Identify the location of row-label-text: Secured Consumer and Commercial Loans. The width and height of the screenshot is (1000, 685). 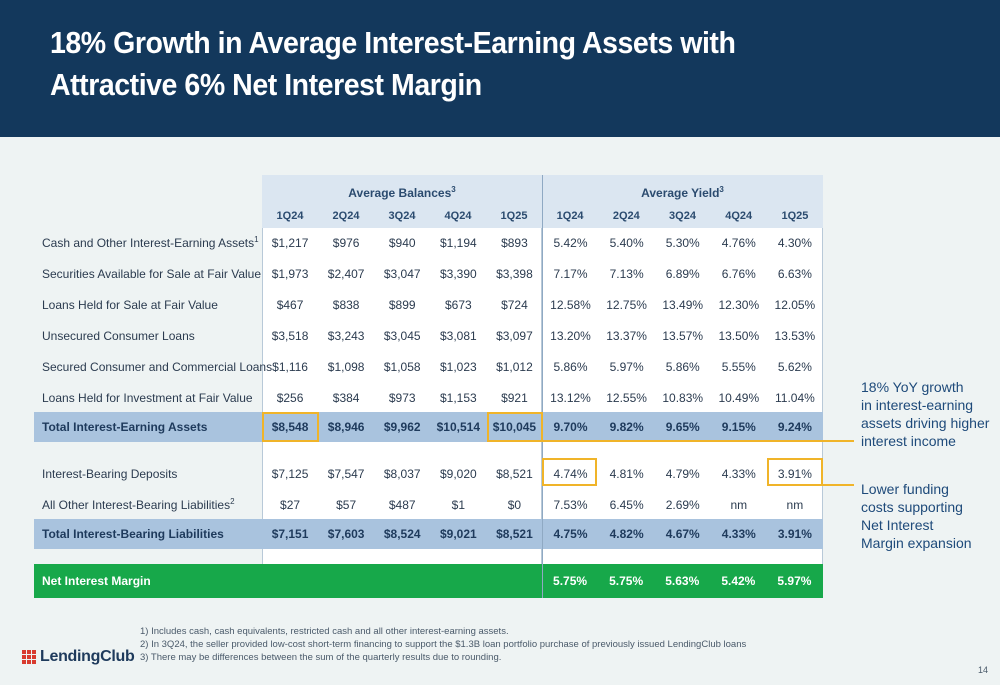
(157, 366).